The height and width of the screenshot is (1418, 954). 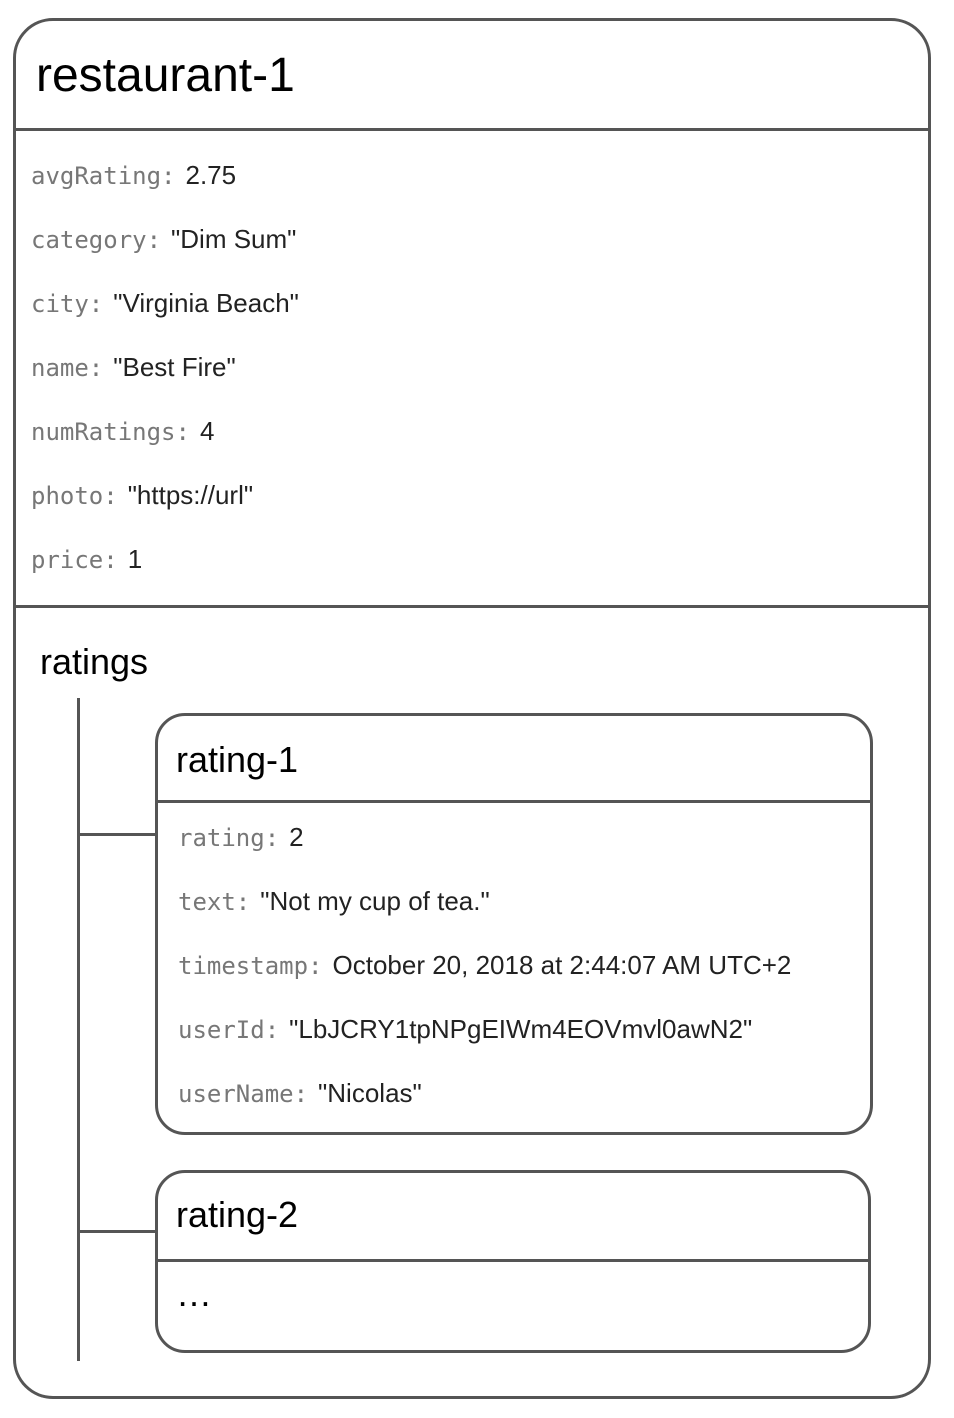 I want to click on field-value: "Dim Sum", so click(x=234, y=239).